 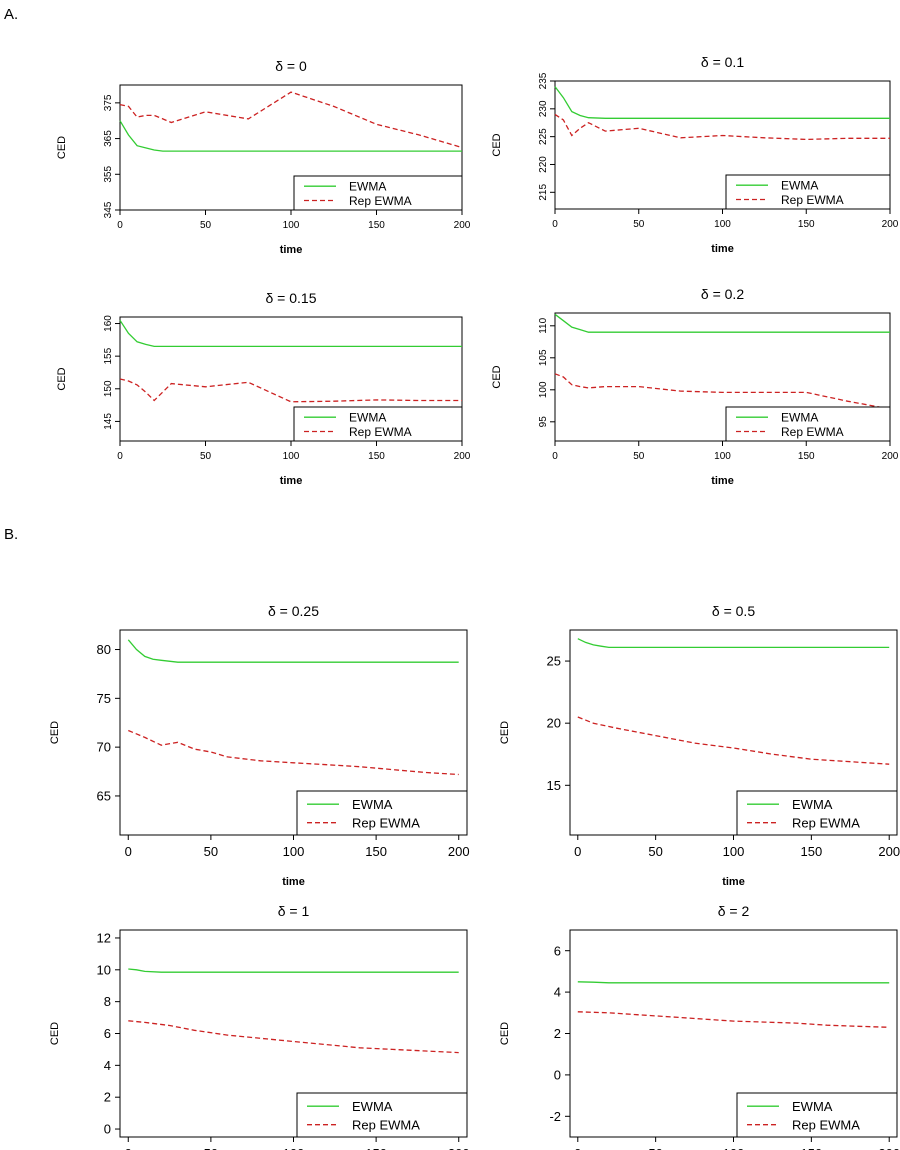 What do you see at coordinates (108, 102) in the screenshot?
I see `y-tick-label: 375` at bounding box center [108, 102].